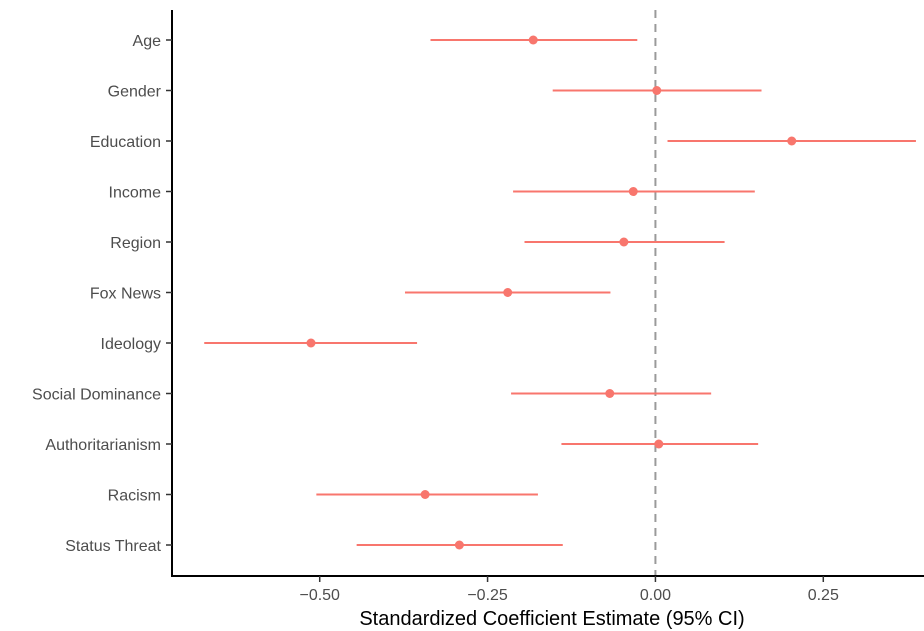 The height and width of the screenshot is (631, 924). I want to click on y-tick-label: Age, so click(147, 41).